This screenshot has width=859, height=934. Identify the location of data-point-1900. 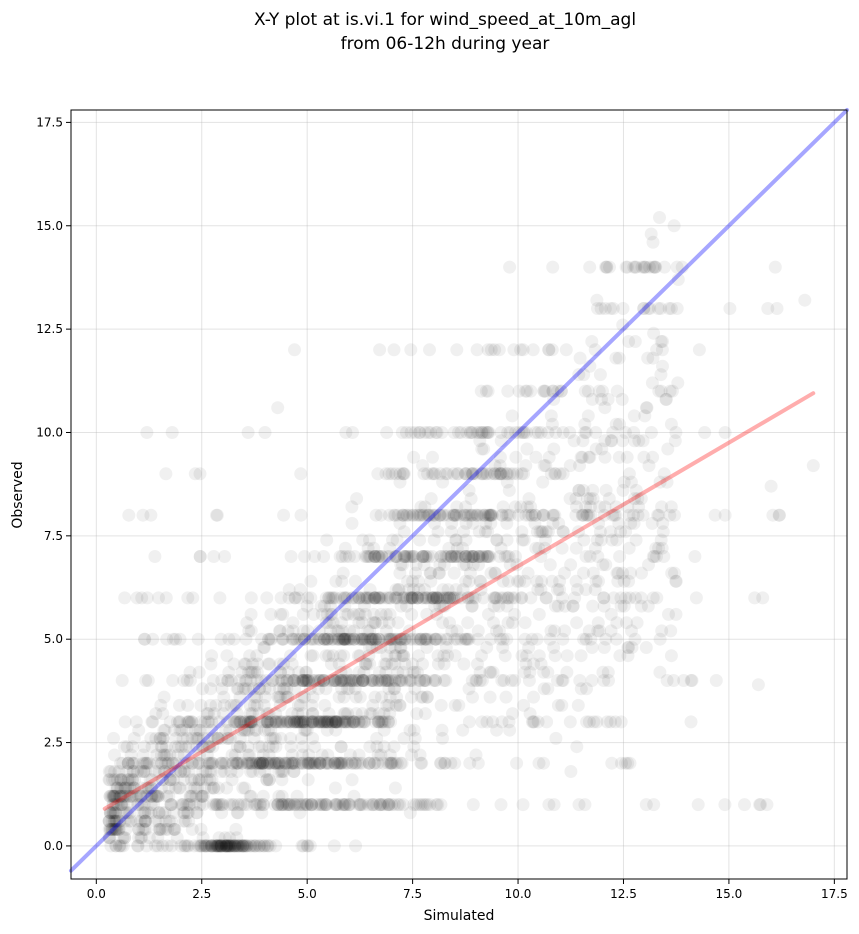
(623, 490).